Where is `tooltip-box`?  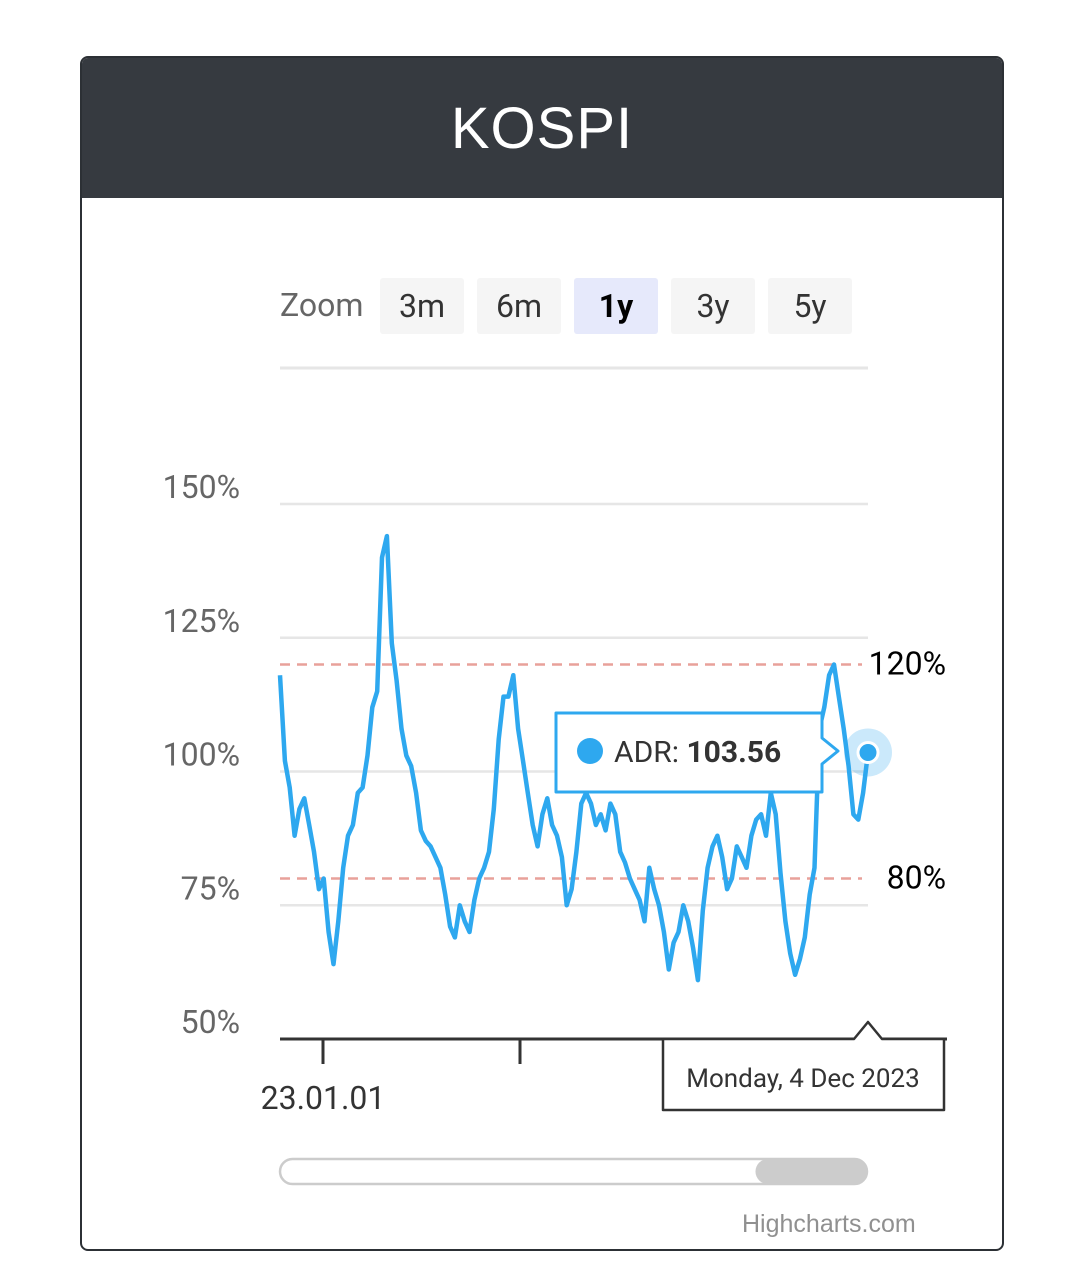 tooltip-box is located at coordinates (697, 752).